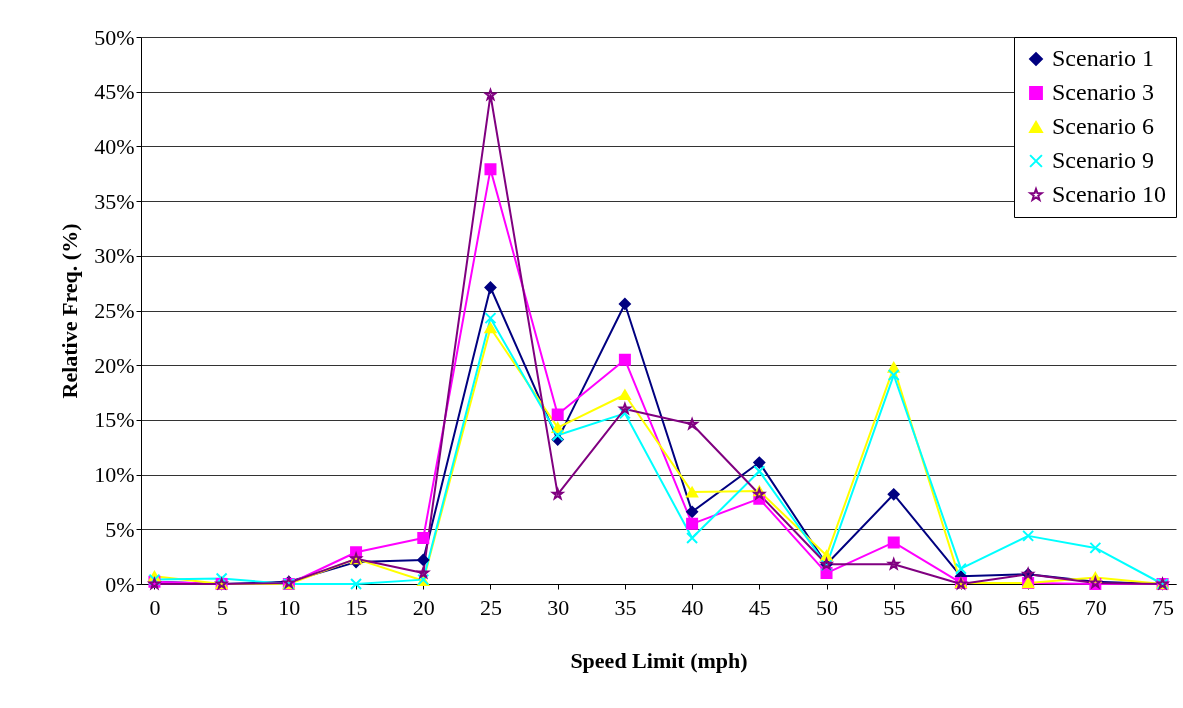 This screenshot has height=708, width=1183. I want to click on legend-label: Scenario 10, so click(1109, 194).